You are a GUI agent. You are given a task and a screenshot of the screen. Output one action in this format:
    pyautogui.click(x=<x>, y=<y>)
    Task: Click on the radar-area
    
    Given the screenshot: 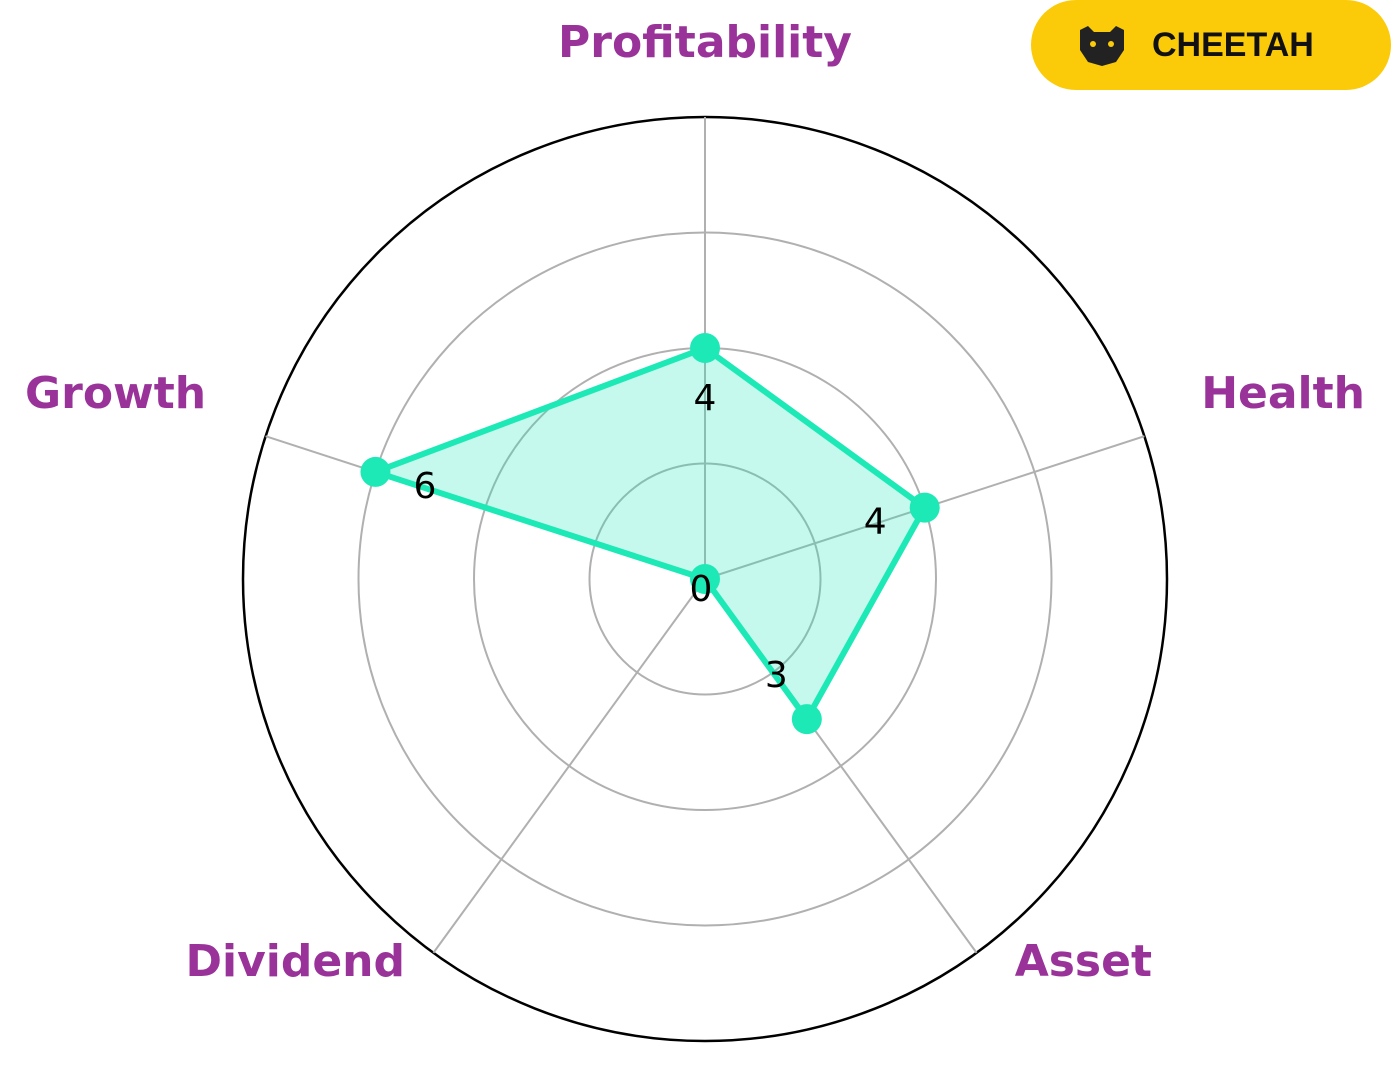 What is the action you would take?
    pyautogui.click(x=650, y=534)
    